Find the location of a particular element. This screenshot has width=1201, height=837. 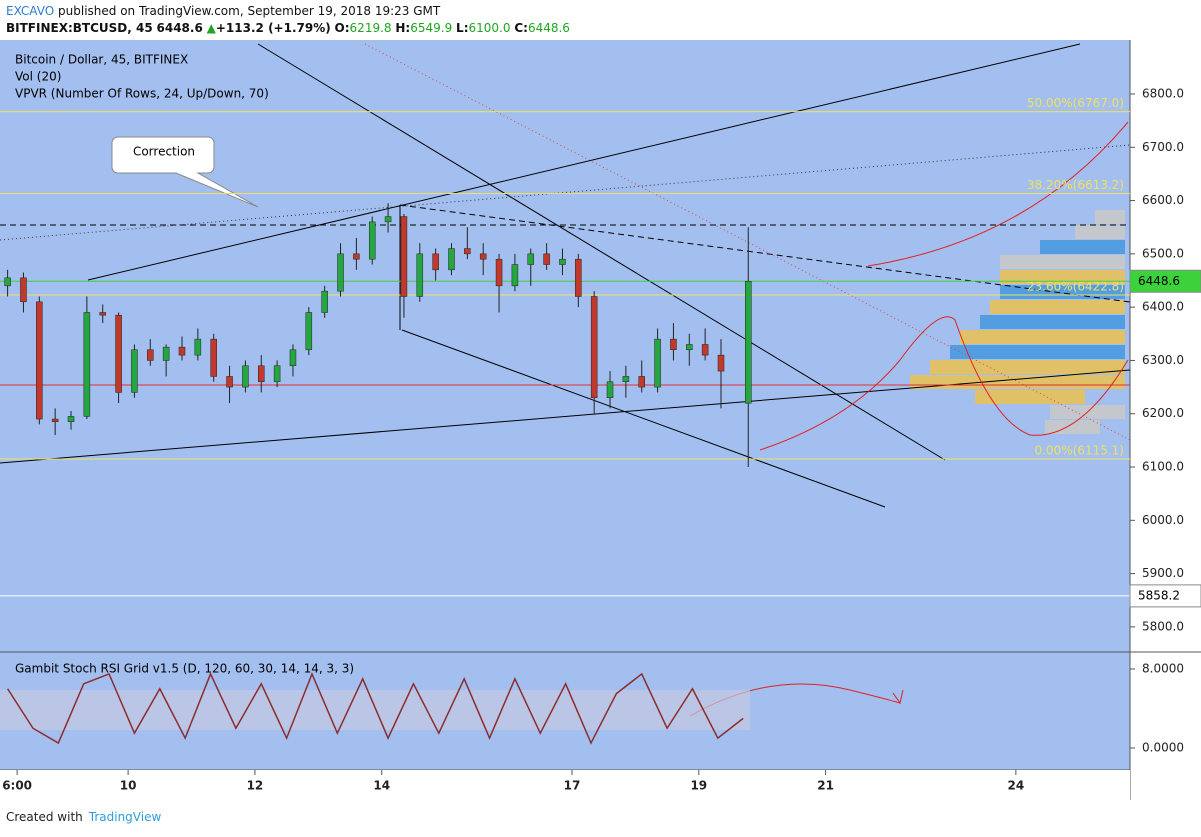

y-tick-label: 6800.0 is located at coordinates (1163, 93).